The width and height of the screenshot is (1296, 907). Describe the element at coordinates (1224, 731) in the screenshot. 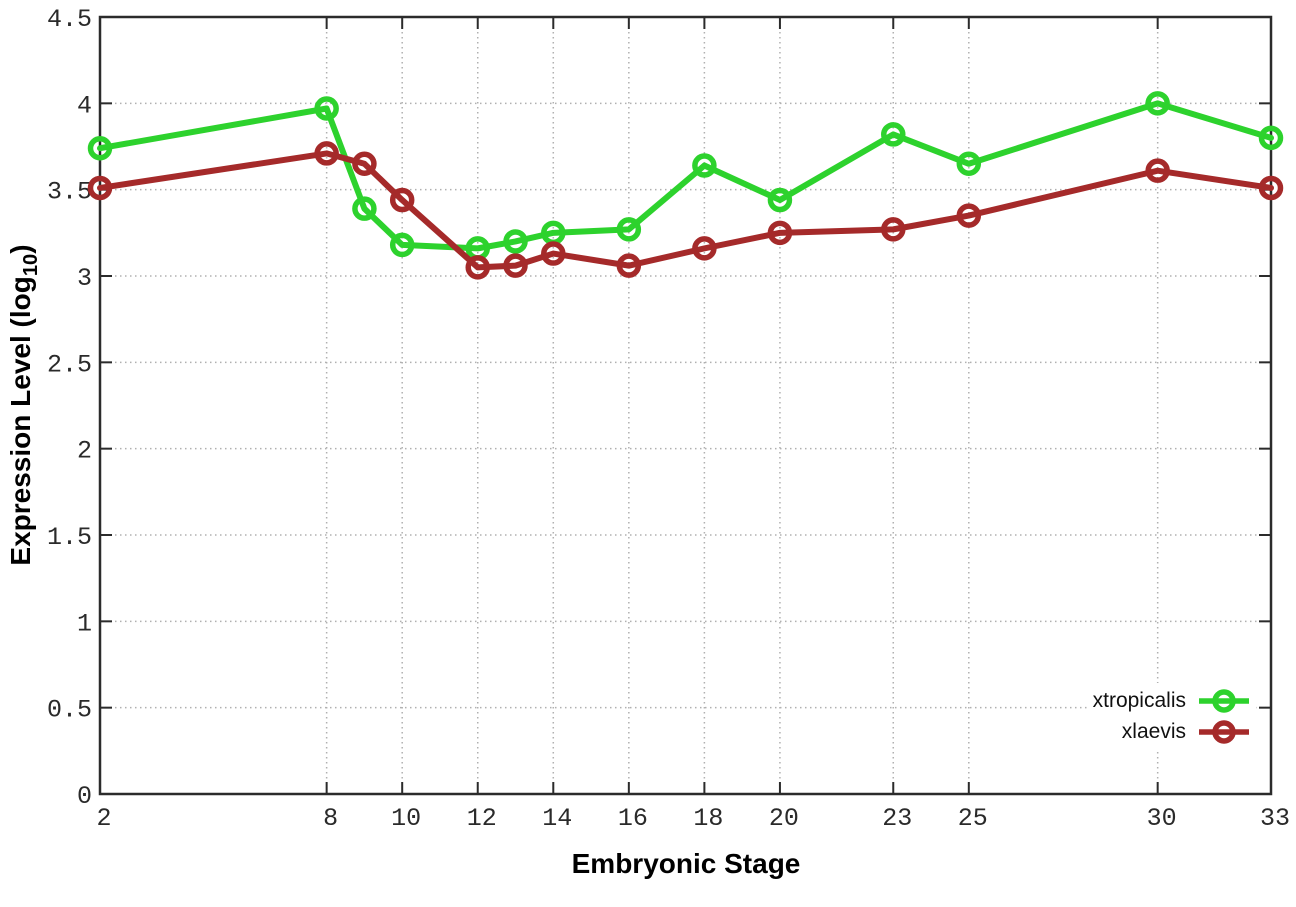

I see `legend-marker-xlaevis-icon` at that location.